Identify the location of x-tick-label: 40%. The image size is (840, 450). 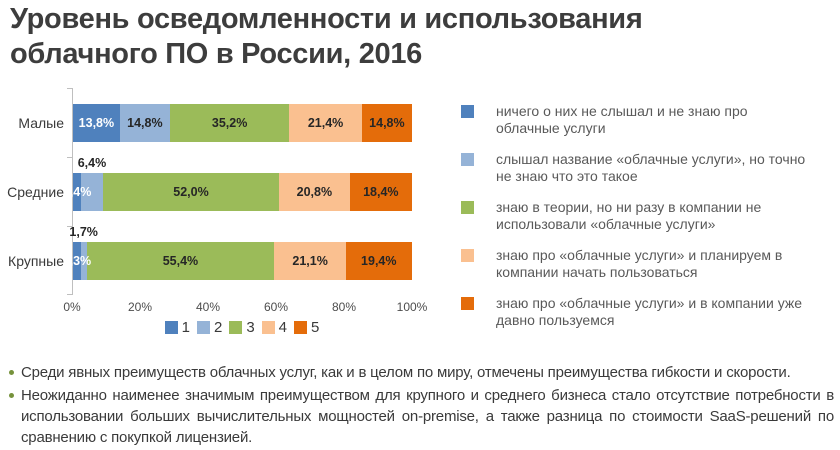
(208, 307).